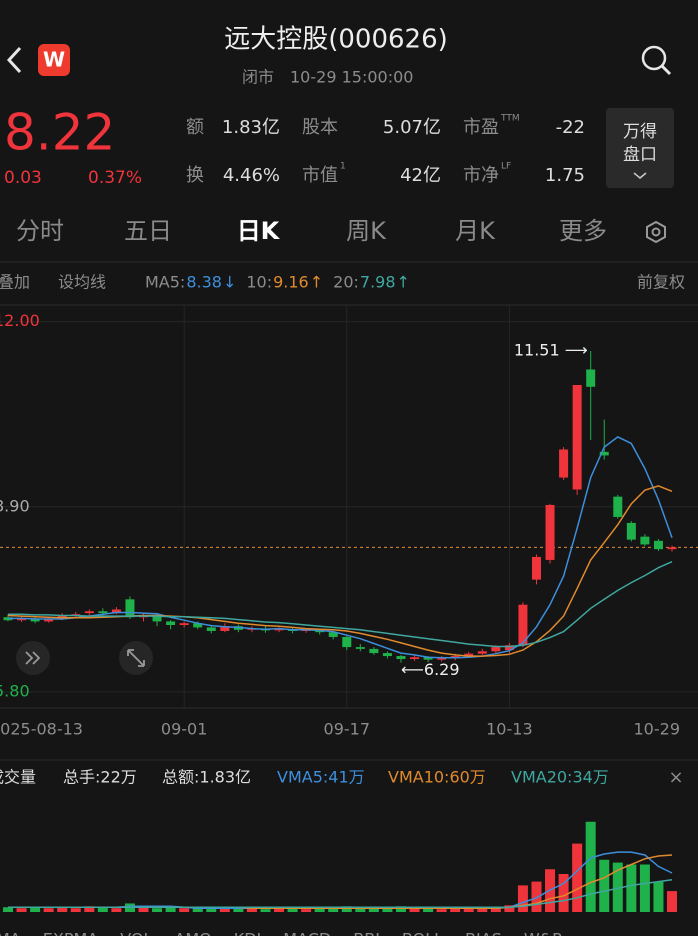 Image resolution: width=698 pixels, height=936 pixels. I want to click on ma-value: 9.16, so click(291, 282).